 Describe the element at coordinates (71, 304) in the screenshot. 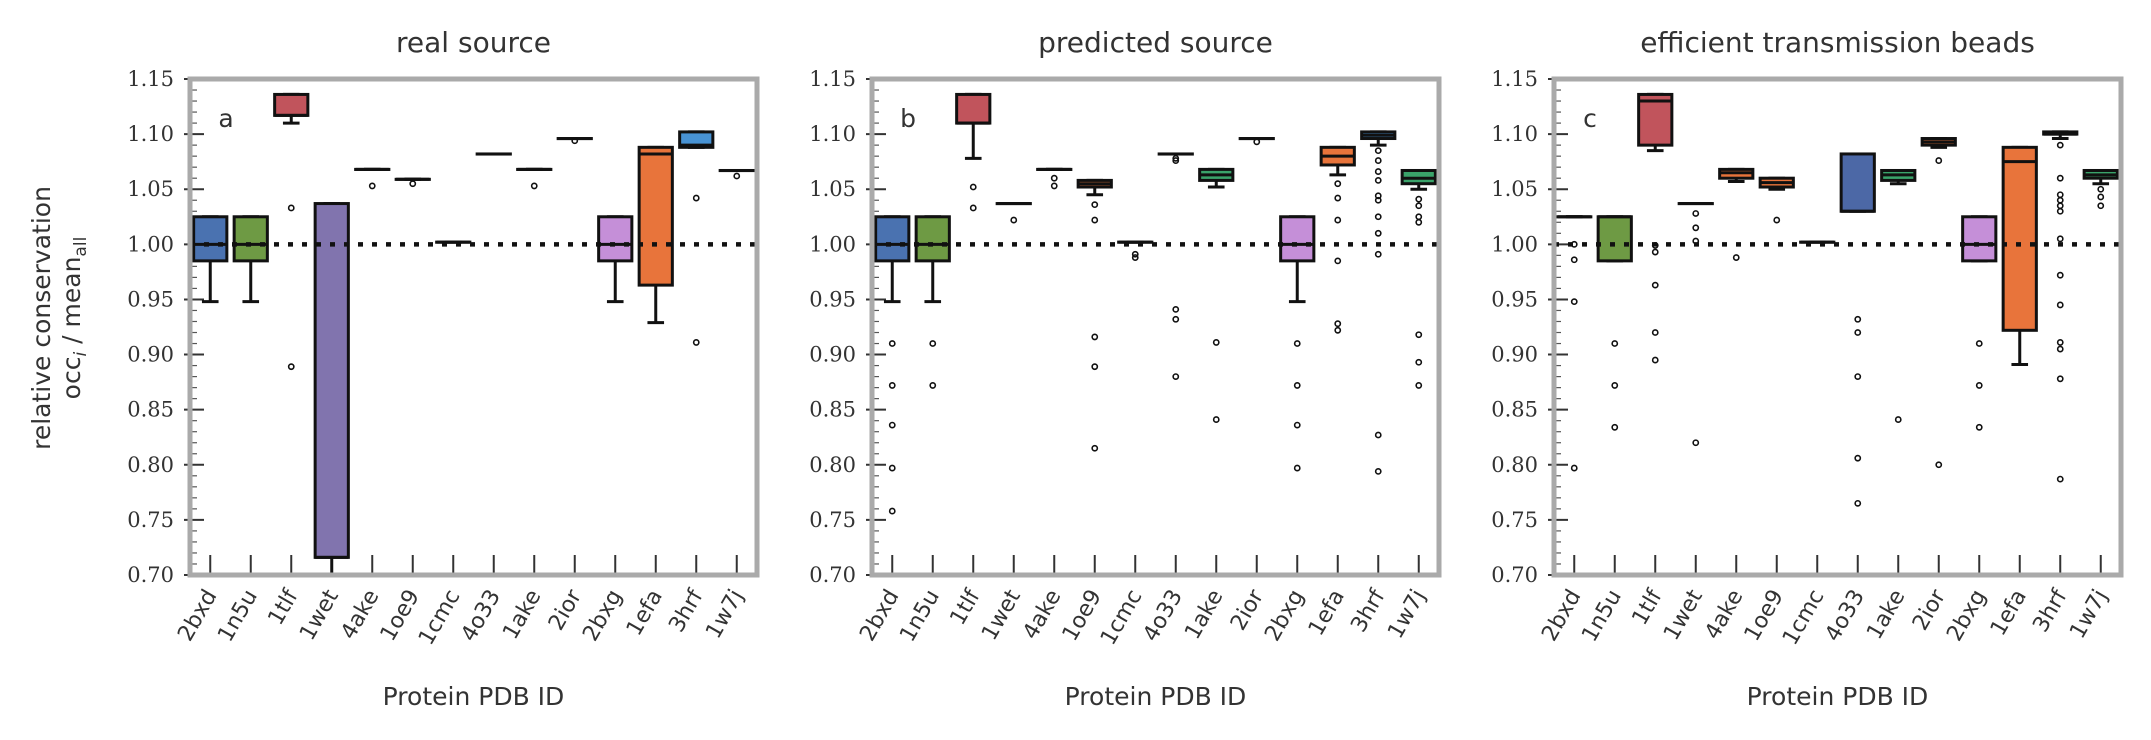

I see `y-axis-label-sep: / mean` at that location.